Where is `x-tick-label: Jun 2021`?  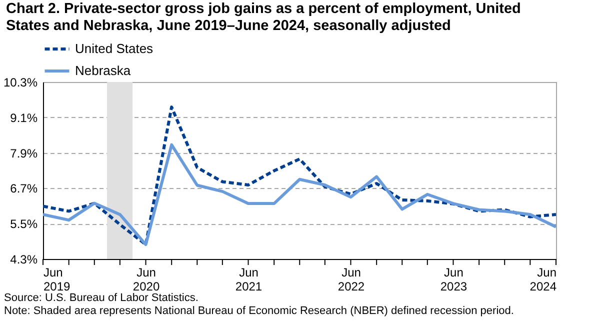 x-tick-label: Jun 2021 is located at coordinates (248, 280).